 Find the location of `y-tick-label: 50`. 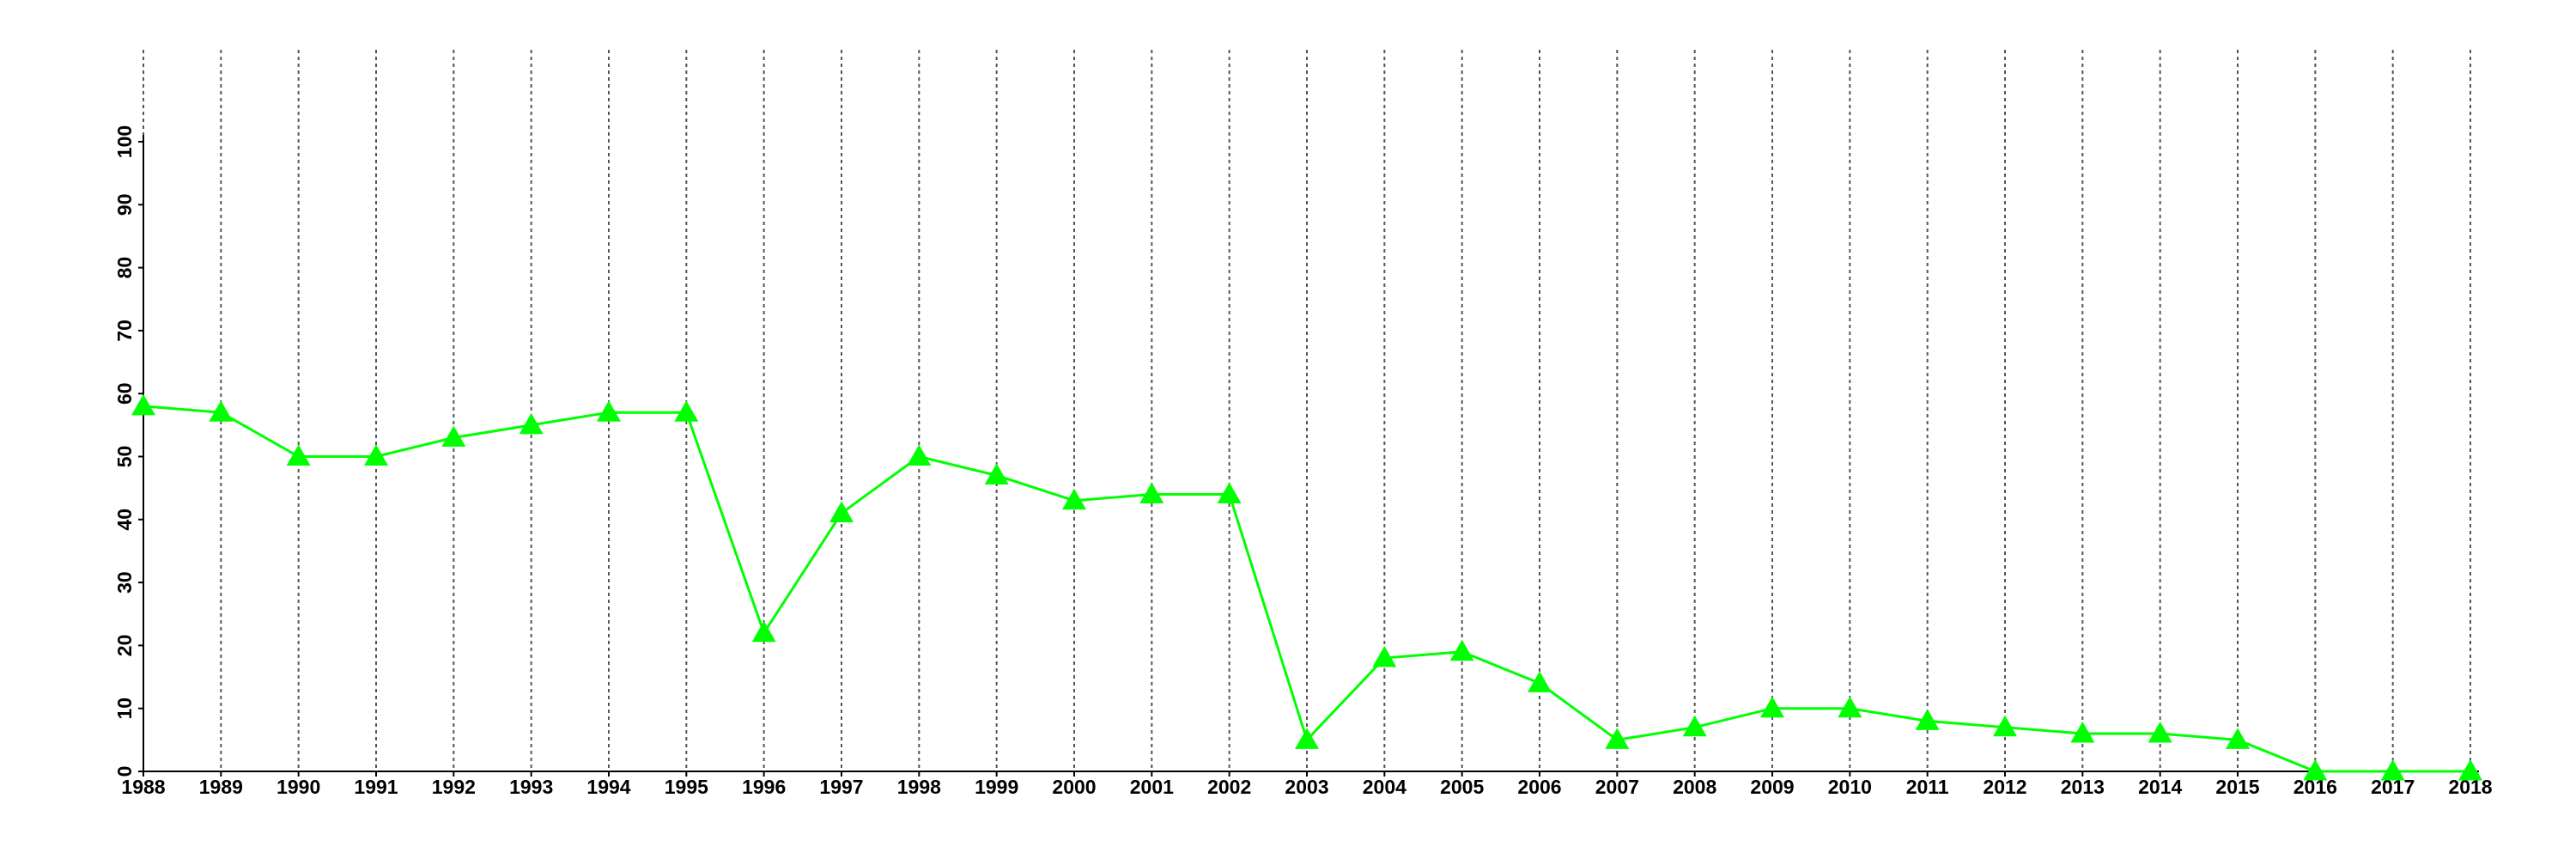

y-tick-label: 50 is located at coordinates (124, 457).